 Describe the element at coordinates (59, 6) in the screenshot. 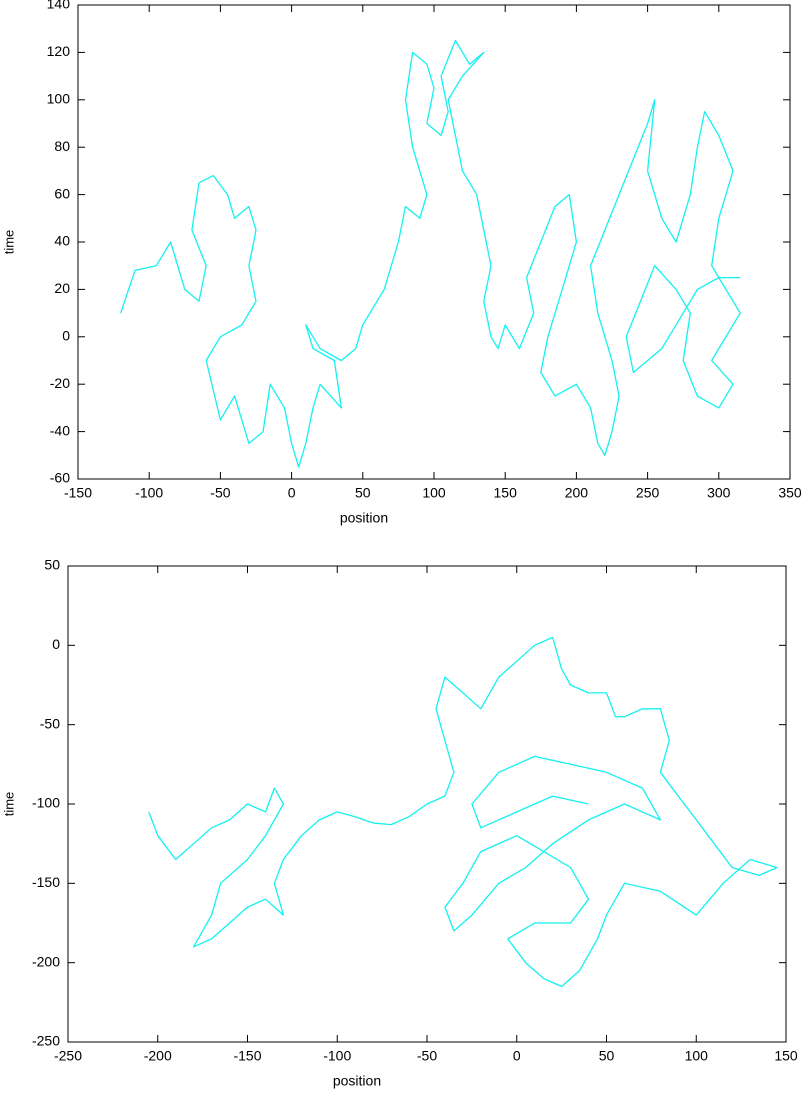

I see `y-tick-label: 140` at that location.